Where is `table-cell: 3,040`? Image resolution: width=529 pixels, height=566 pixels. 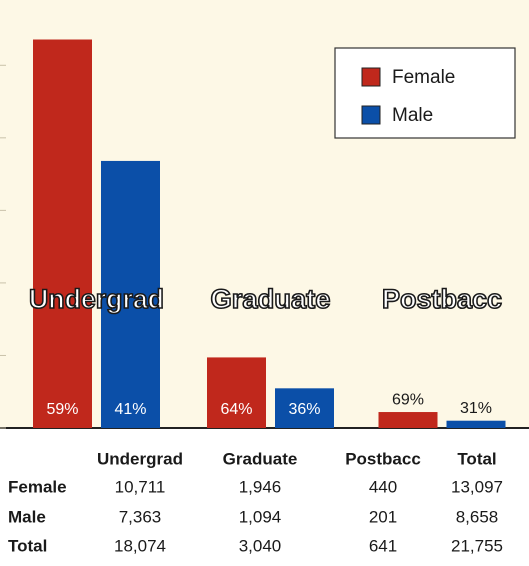
table-cell: 3,040 is located at coordinates (260, 545).